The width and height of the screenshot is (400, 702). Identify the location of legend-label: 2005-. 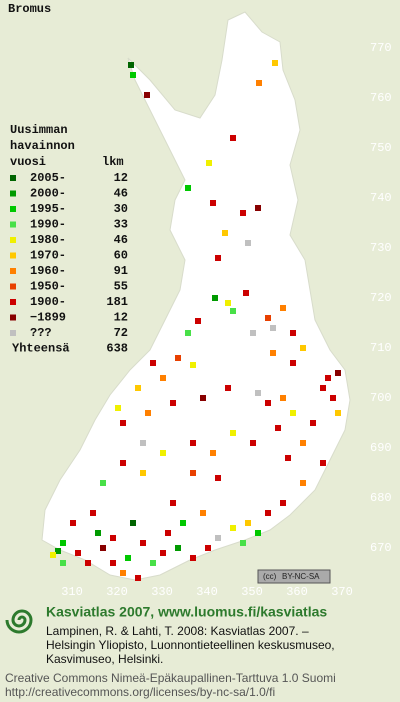
(48, 178).